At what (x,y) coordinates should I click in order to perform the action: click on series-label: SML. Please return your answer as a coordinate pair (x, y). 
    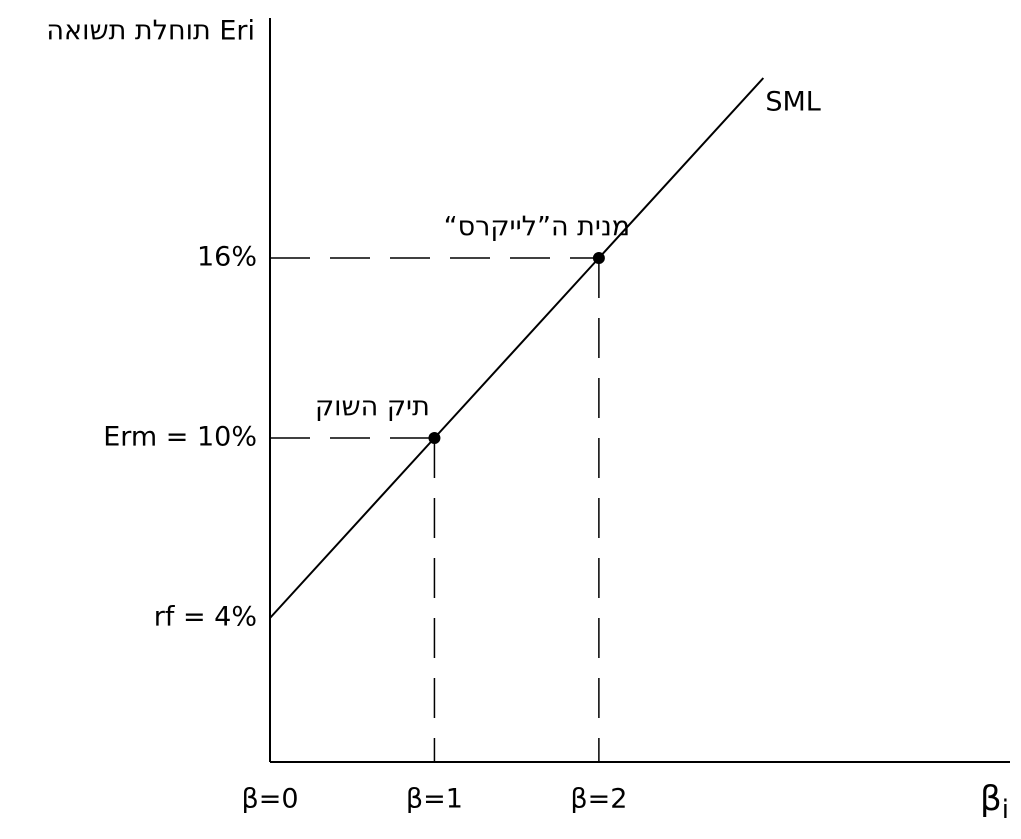
    Looking at the image, I should click on (792, 102).